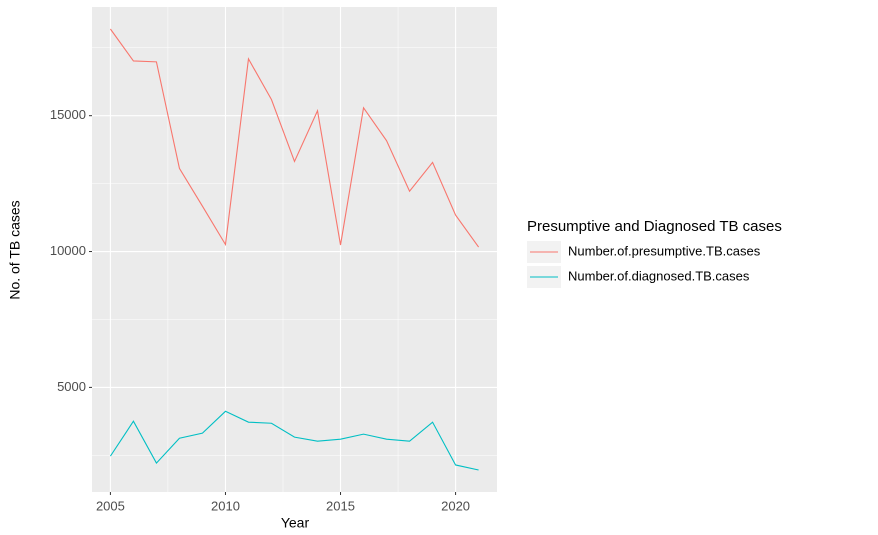  I want to click on y-tick-label: 5000, so click(71, 386).